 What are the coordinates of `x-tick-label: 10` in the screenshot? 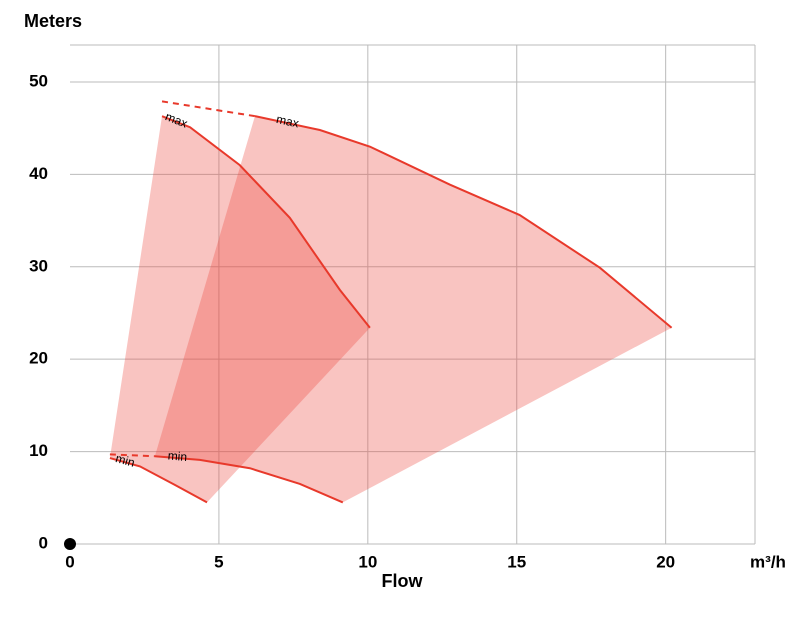 It's located at (367, 561).